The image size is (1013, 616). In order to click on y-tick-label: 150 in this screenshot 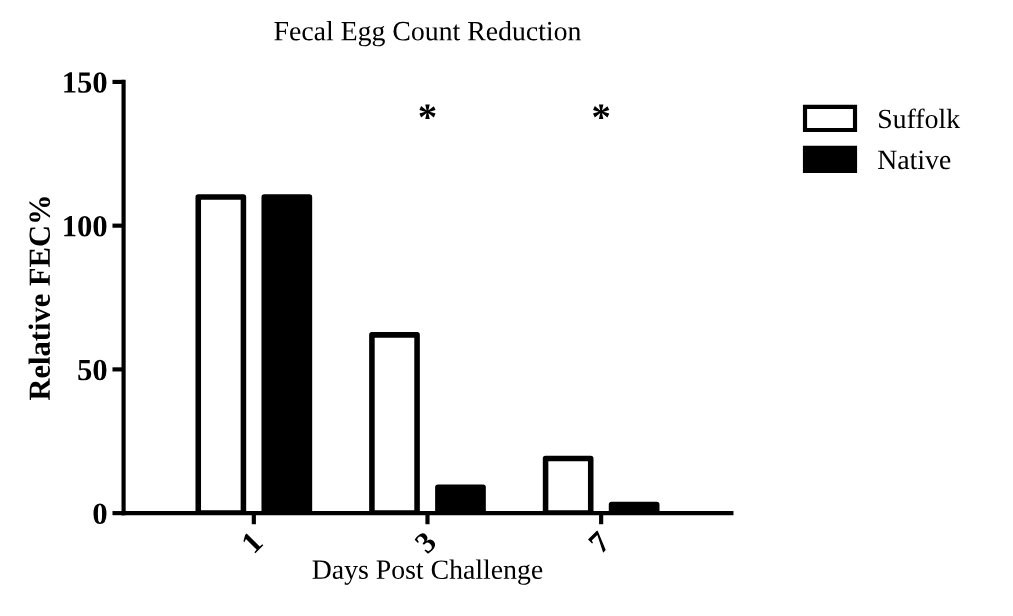, I will do `click(85, 82)`.